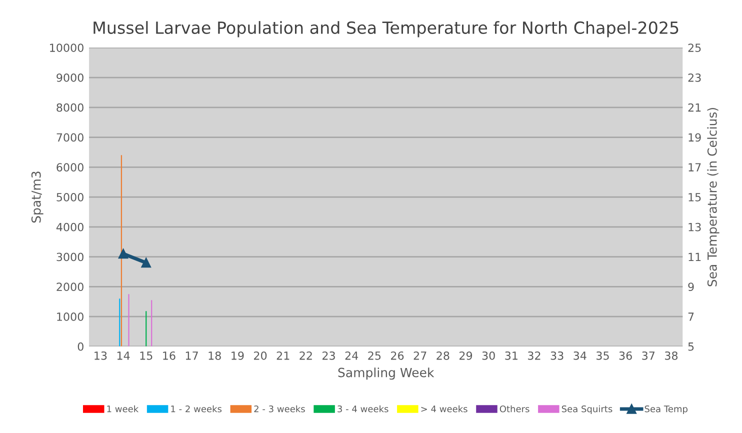 The image size is (742, 433). I want to click on x-tick-label: 27, so click(420, 355).